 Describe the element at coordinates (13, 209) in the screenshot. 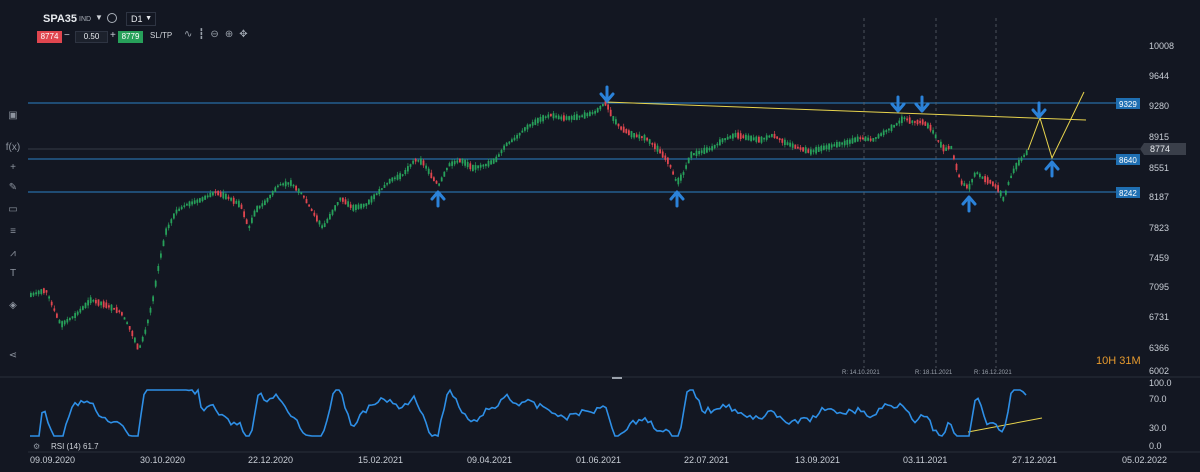

I see `rectangle-icon: ▭` at that location.